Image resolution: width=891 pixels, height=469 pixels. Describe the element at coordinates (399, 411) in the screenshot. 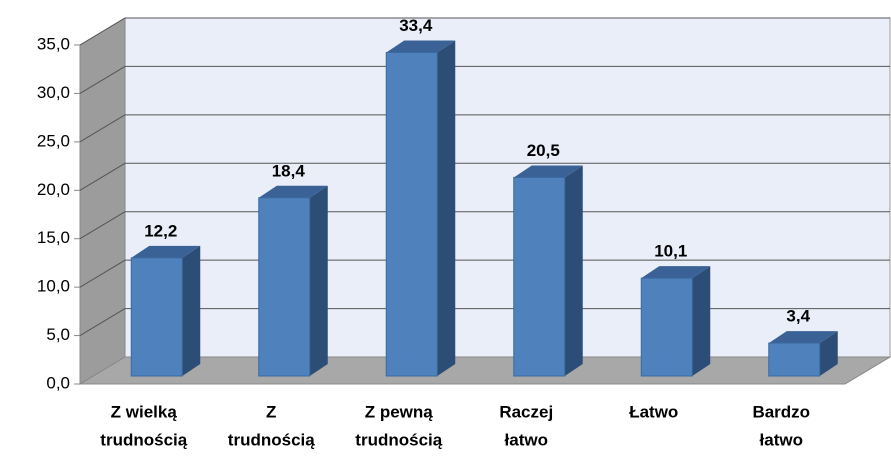

I see `x-tick-label: Z pewną` at that location.